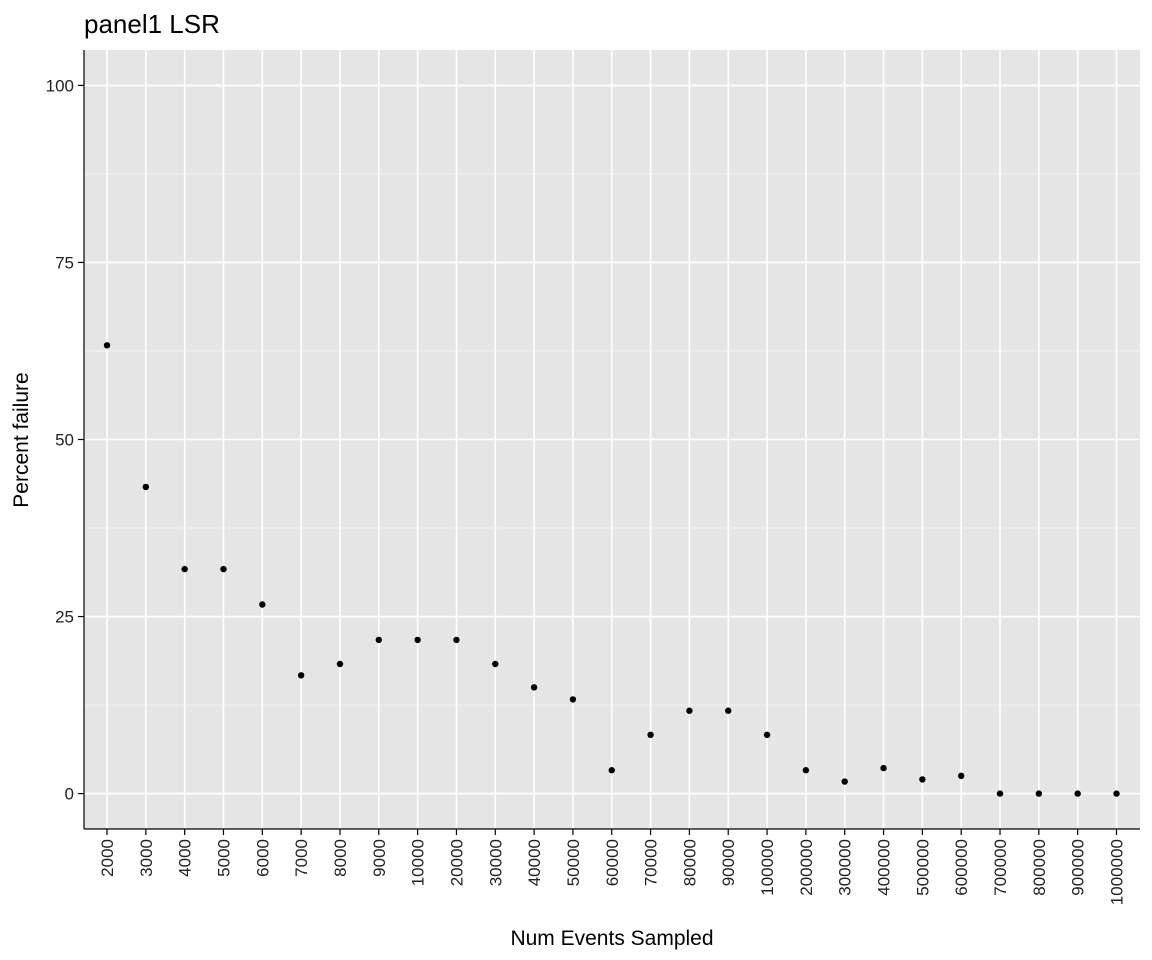 The width and height of the screenshot is (1152, 960). Describe the element at coordinates (845, 867) in the screenshot. I see `x-tick-label: 300000` at that location.